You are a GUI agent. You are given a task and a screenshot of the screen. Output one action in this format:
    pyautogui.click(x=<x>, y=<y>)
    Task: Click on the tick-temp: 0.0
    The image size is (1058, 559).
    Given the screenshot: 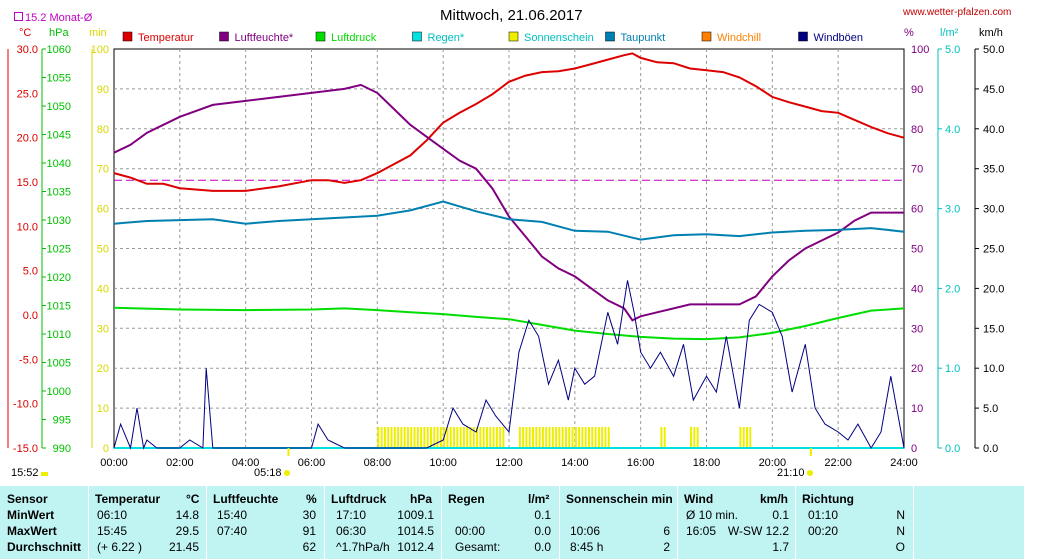 What is the action you would take?
    pyautogui.click(x=30, y=316)
    